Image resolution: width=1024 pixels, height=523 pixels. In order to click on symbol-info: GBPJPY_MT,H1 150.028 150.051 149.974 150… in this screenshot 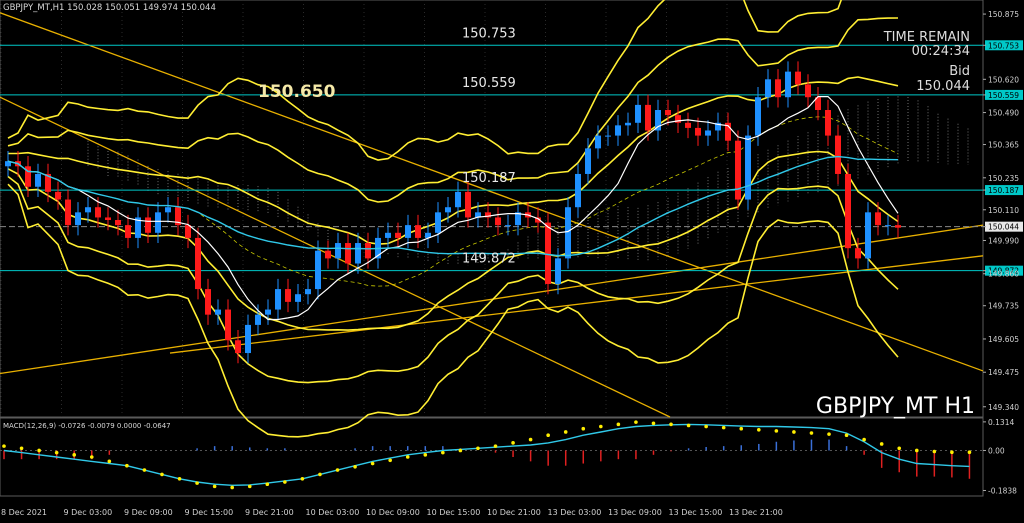, I will do `click(109, 8)`.